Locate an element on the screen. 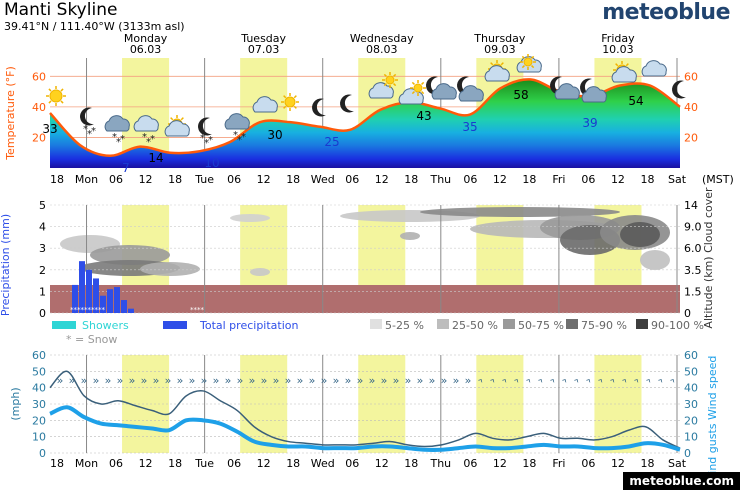 The width and height of the screenshot is (740, 490). snow-marks: ********** is located at coordinates (88, 310).